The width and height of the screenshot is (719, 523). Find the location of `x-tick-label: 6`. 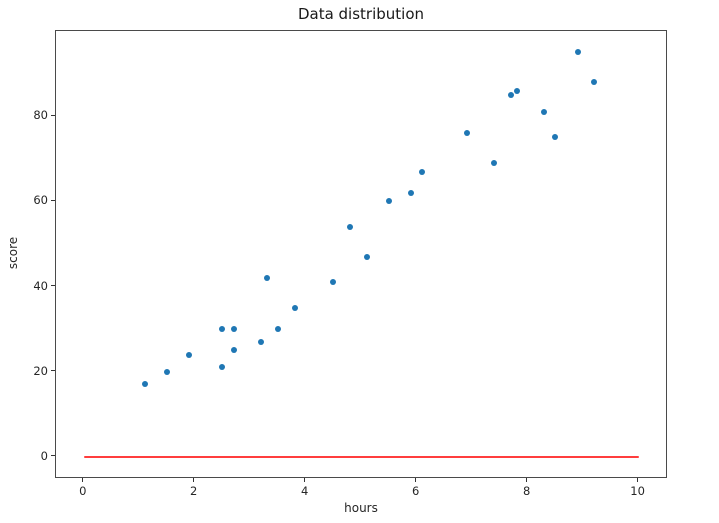

x-tick-label: 6 is located at coordinates (415, 491).